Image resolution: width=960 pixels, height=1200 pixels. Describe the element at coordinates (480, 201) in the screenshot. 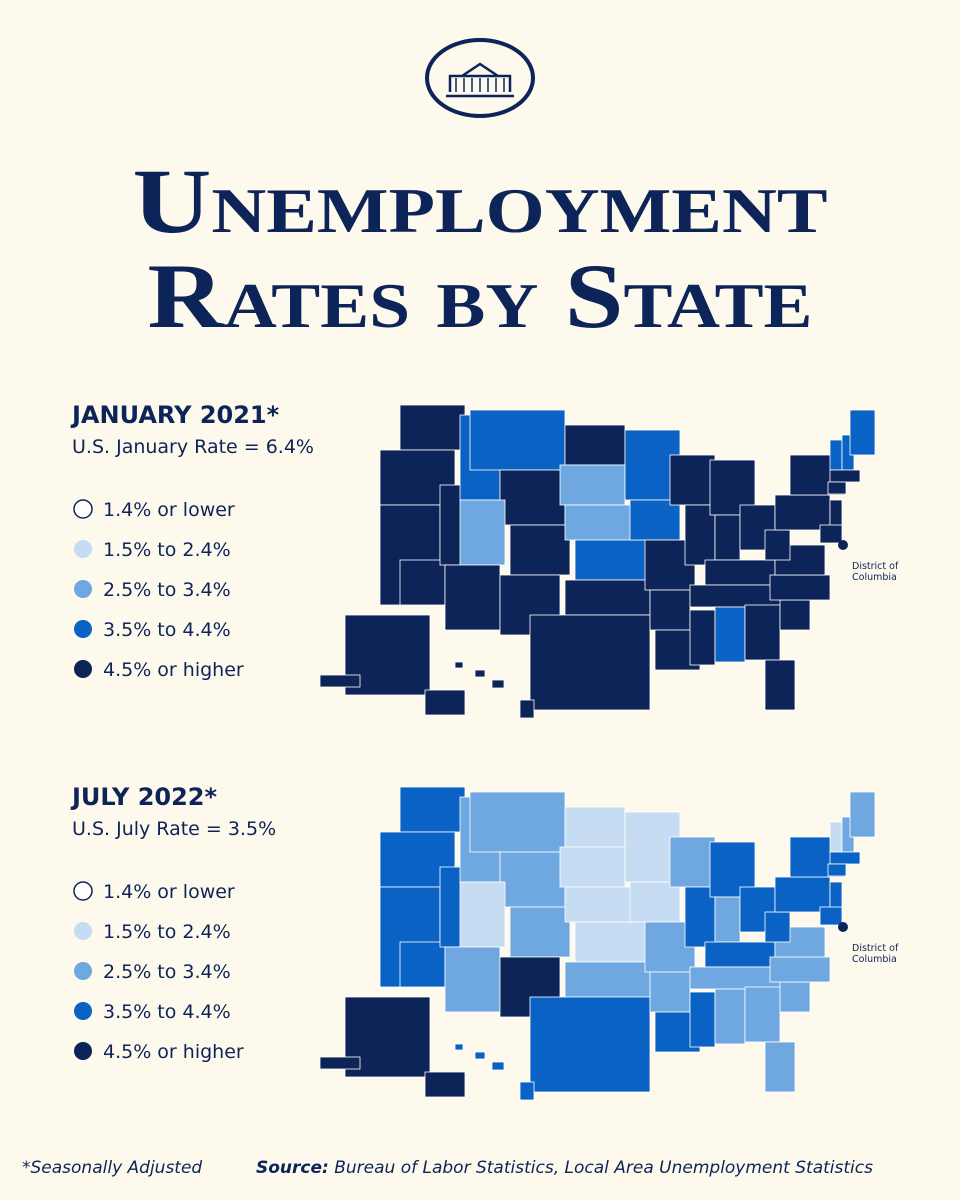

I see `title-line: Unemployment` at that location.